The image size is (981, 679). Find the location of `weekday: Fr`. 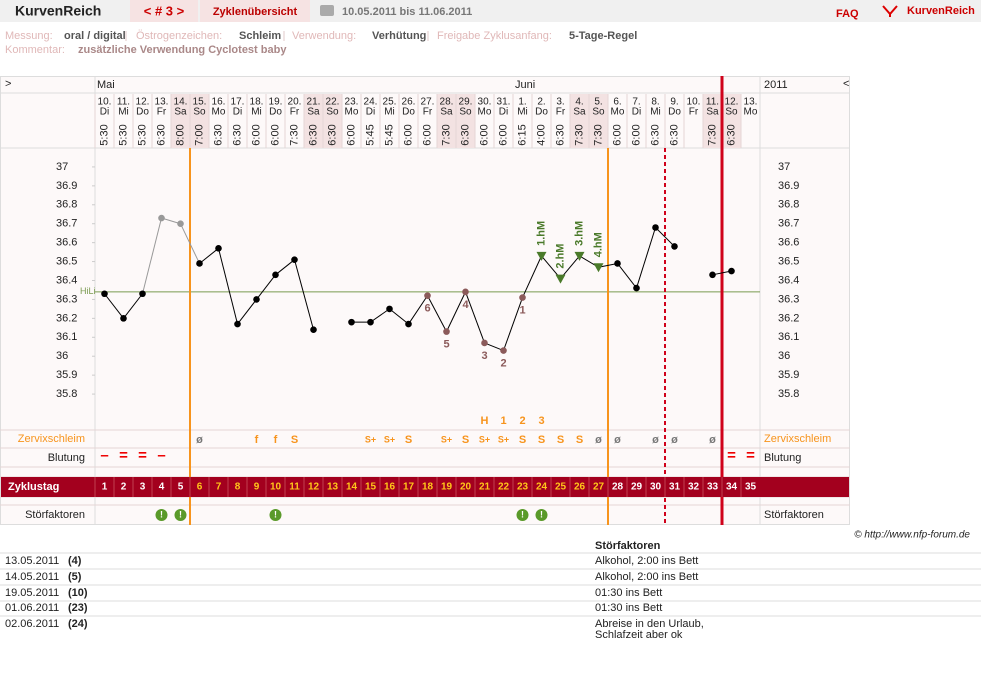

weekday: Fr is located at coordinates (561, 112).